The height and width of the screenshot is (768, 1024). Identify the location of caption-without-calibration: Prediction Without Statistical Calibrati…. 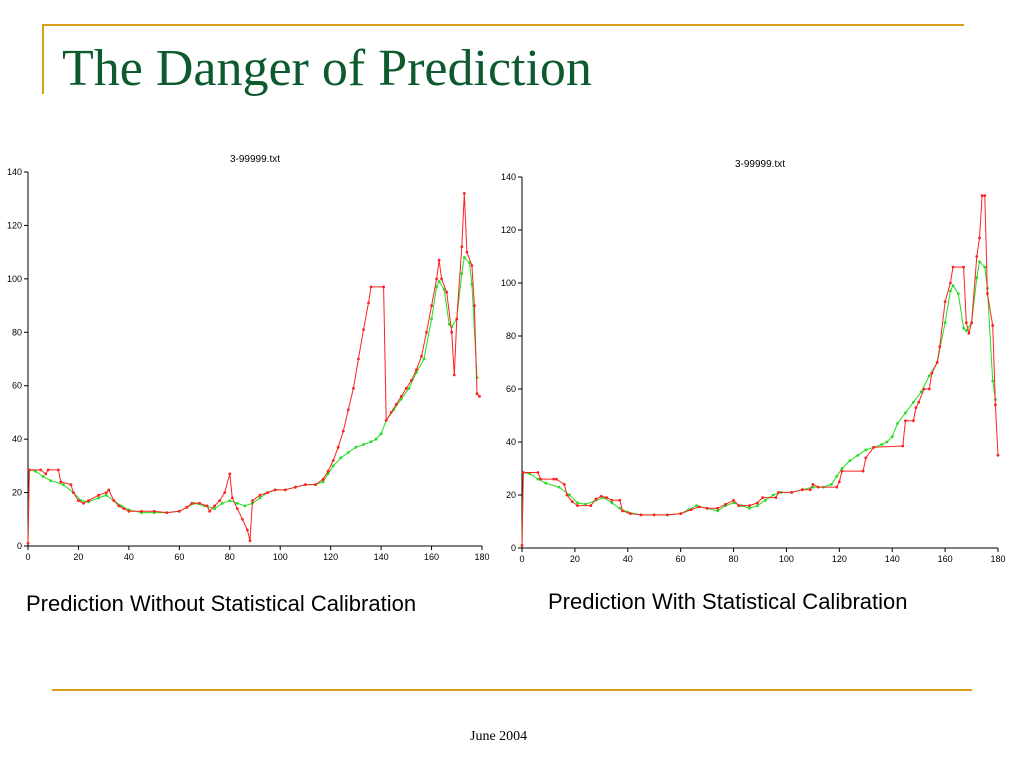
(221, 603).